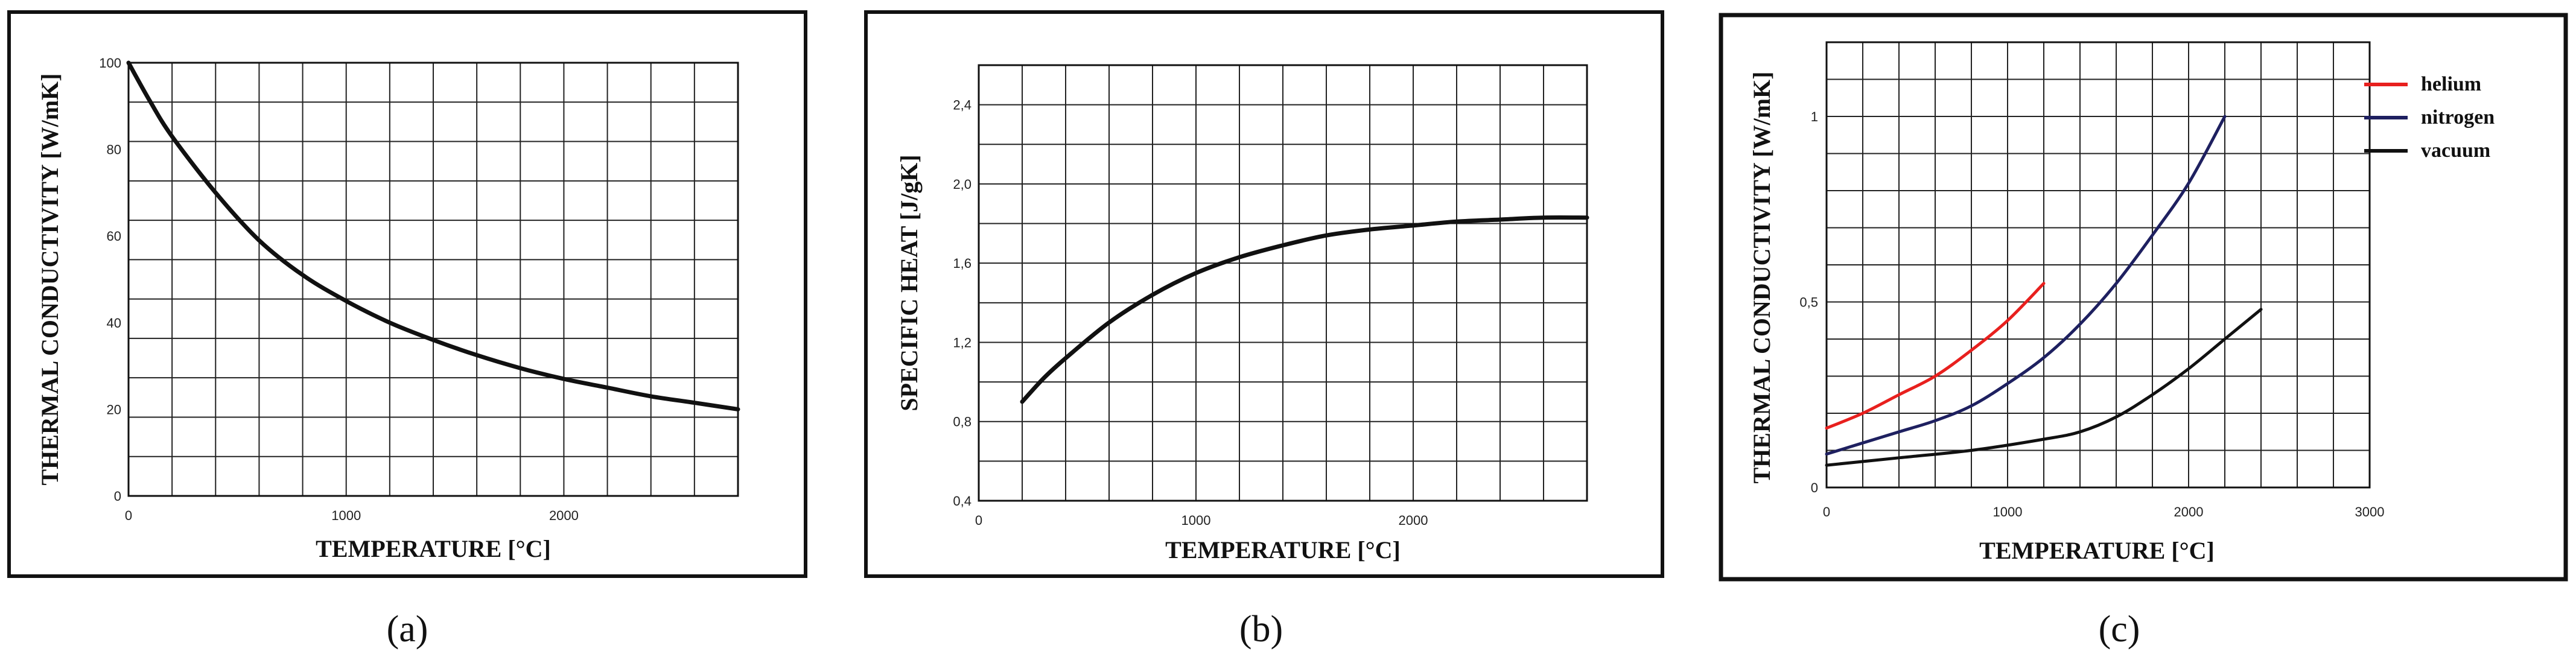 Image resolution: width=2576 pixels, height=657 pixels. I want to click on y-tick-label: 1,6, so click(962, 263).